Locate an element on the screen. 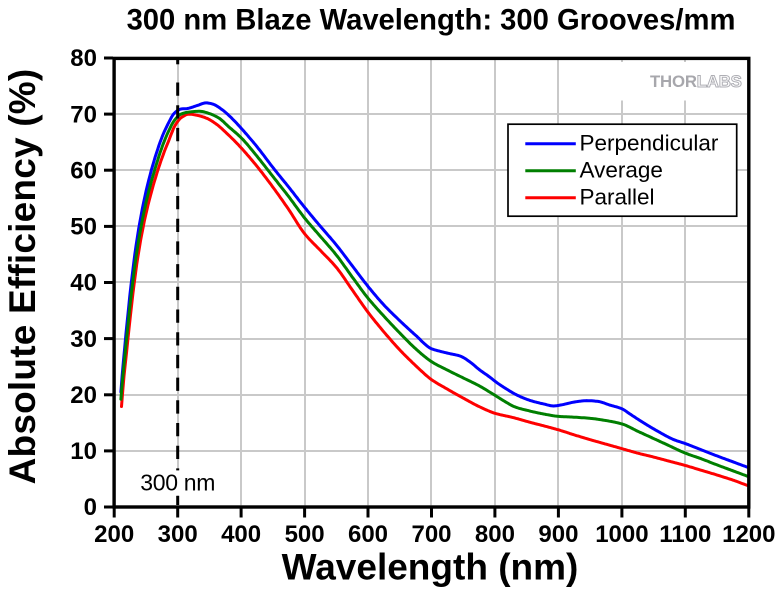  svg-text: 300 nm is located at coordinates (177, 483).